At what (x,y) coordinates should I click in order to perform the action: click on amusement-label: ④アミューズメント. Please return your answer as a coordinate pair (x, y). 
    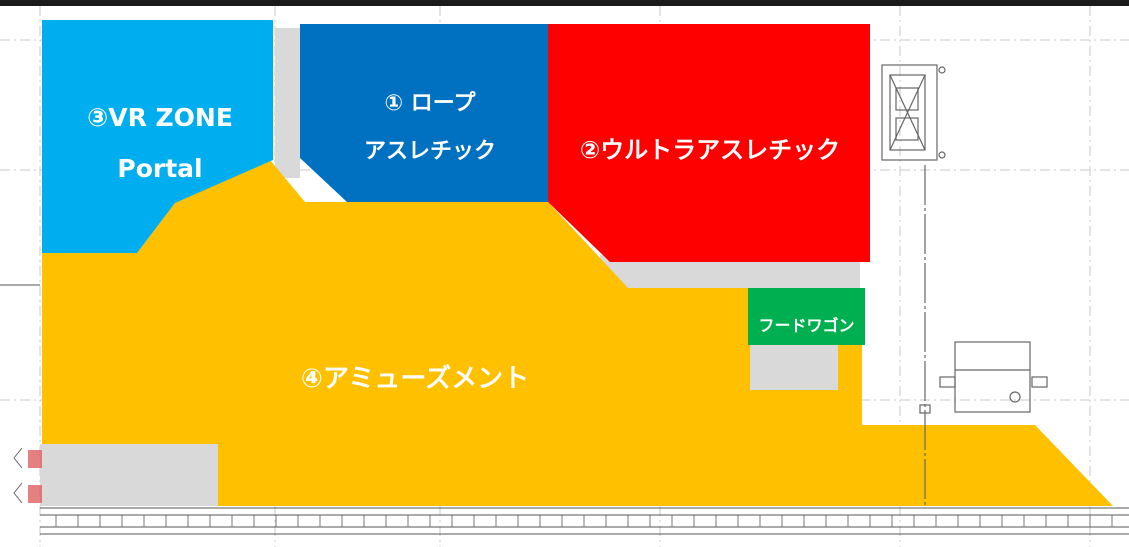
    Looking at the image, I should click on (415, 379).